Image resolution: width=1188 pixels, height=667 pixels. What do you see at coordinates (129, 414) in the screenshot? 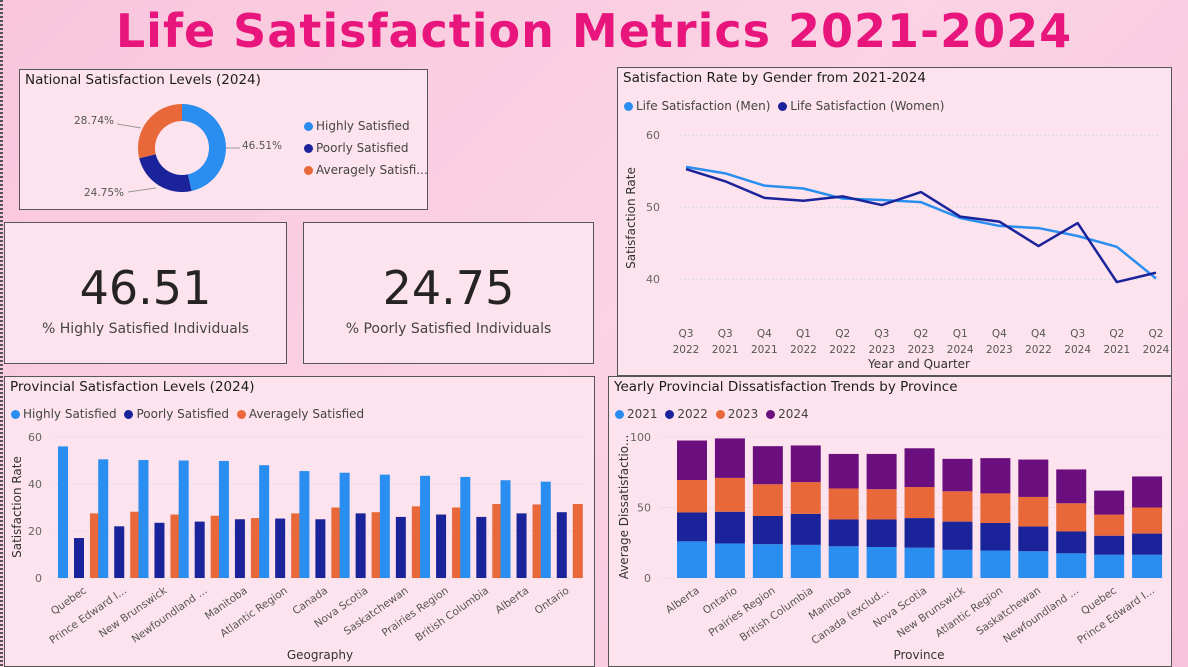
I see `legend-dot-poorly` at bounding box center [129, 414].